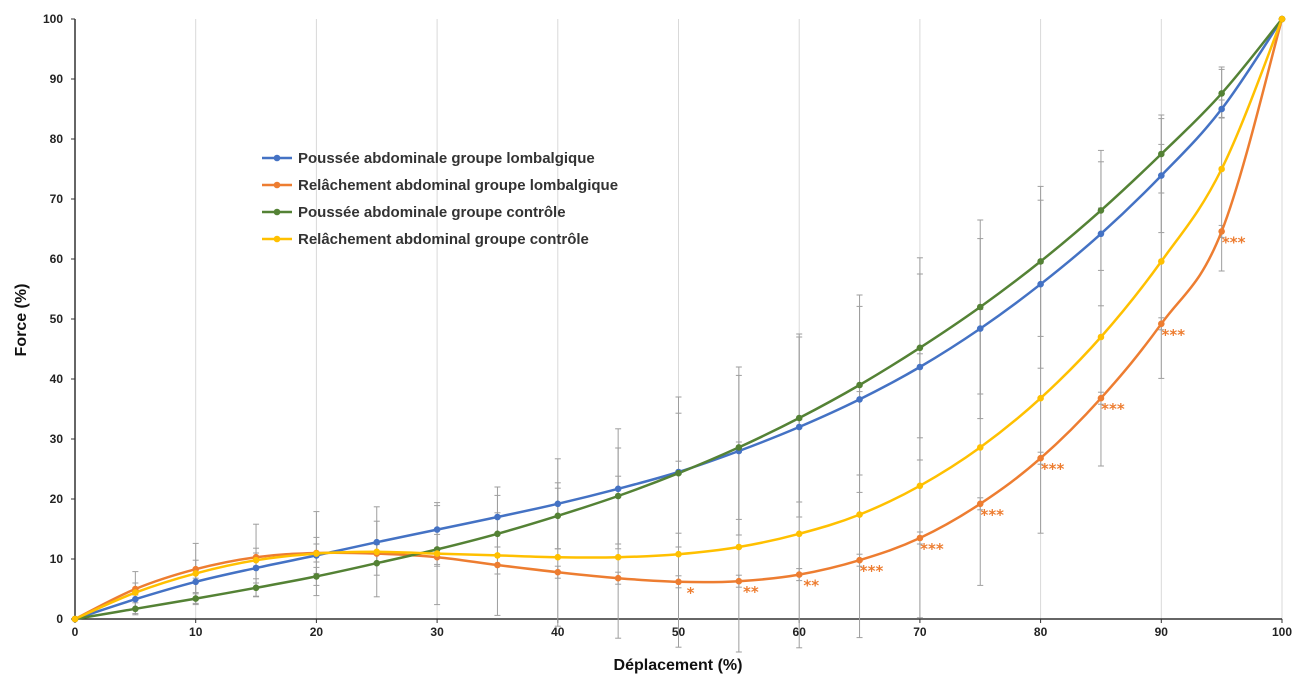  What do you see at coordinates (57, 559) in the screenshot?
I see `y-tick-label: 10` at bounding box center [57, 559].